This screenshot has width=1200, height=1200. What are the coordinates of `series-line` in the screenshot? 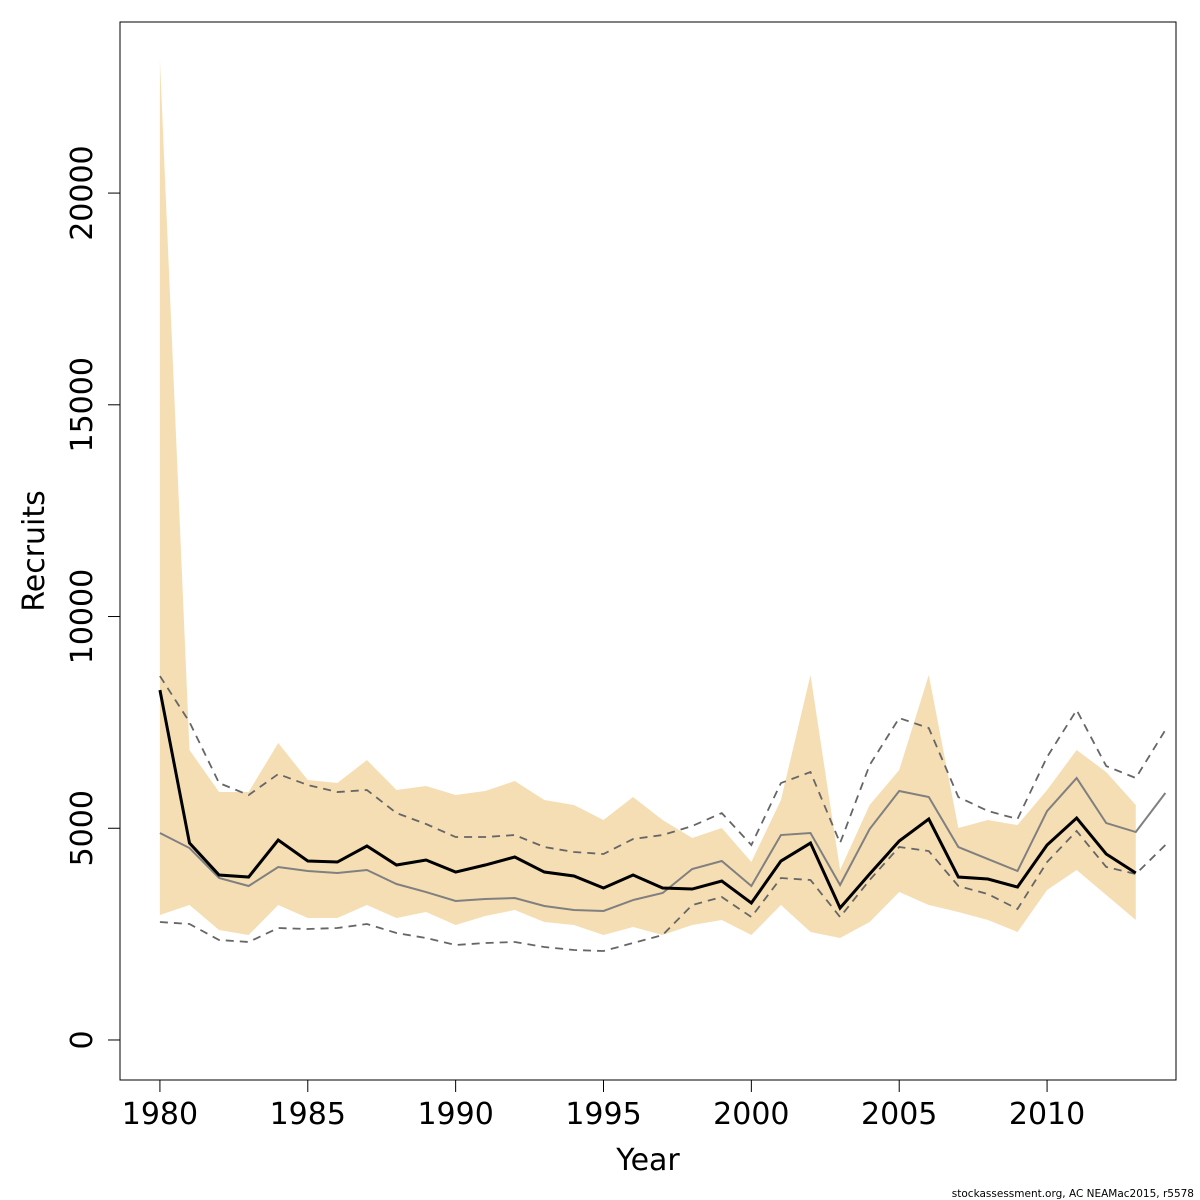 It's located at (663, 844).